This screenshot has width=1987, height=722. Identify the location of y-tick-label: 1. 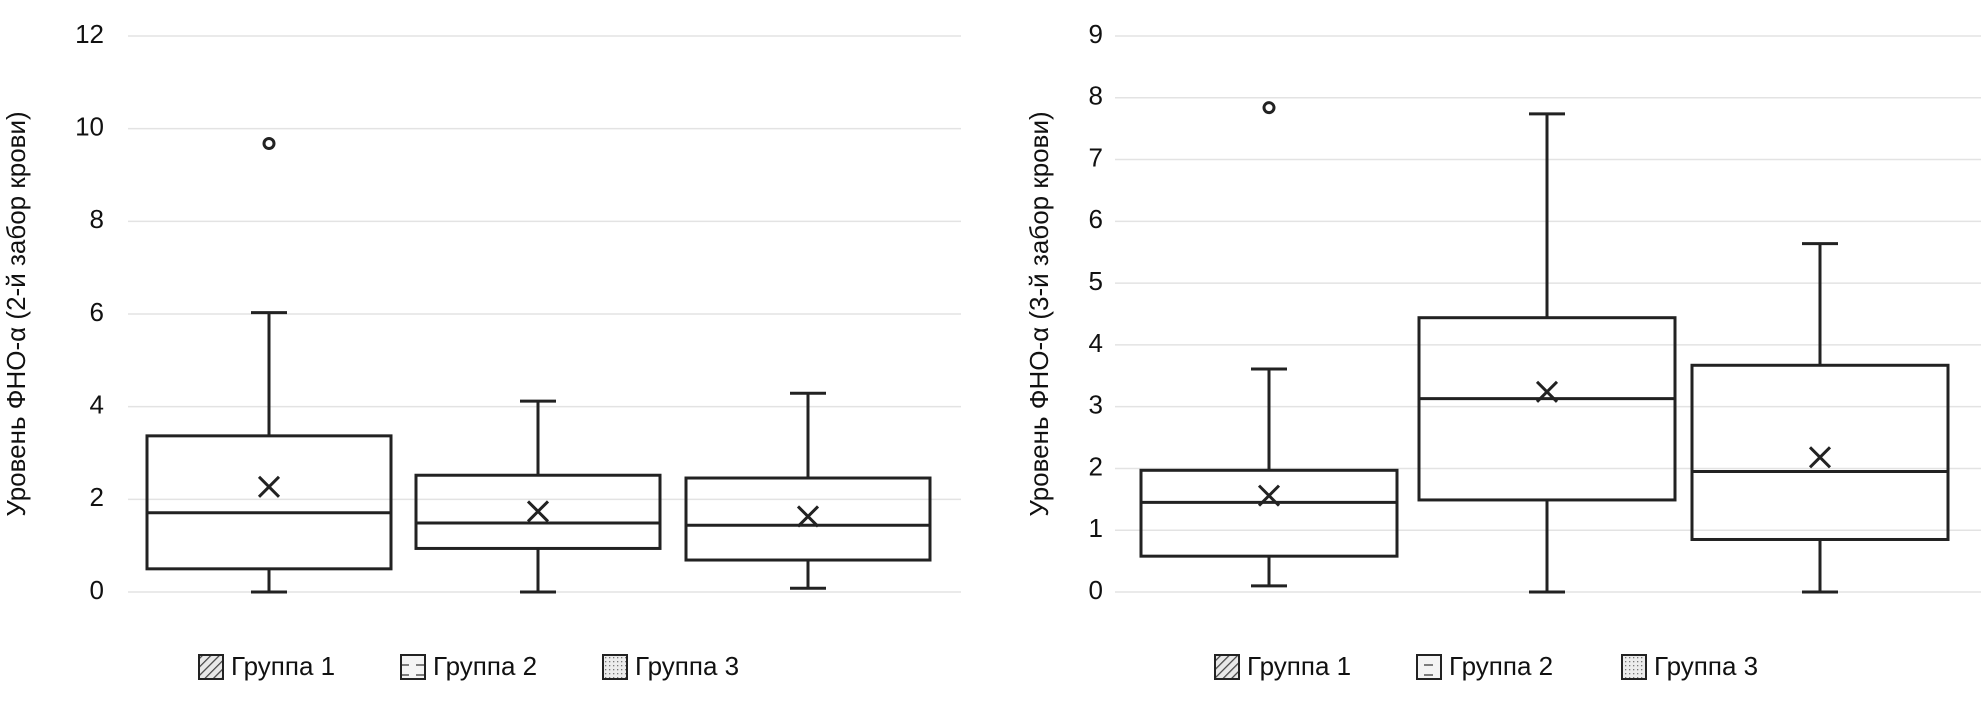
(1096, 528).